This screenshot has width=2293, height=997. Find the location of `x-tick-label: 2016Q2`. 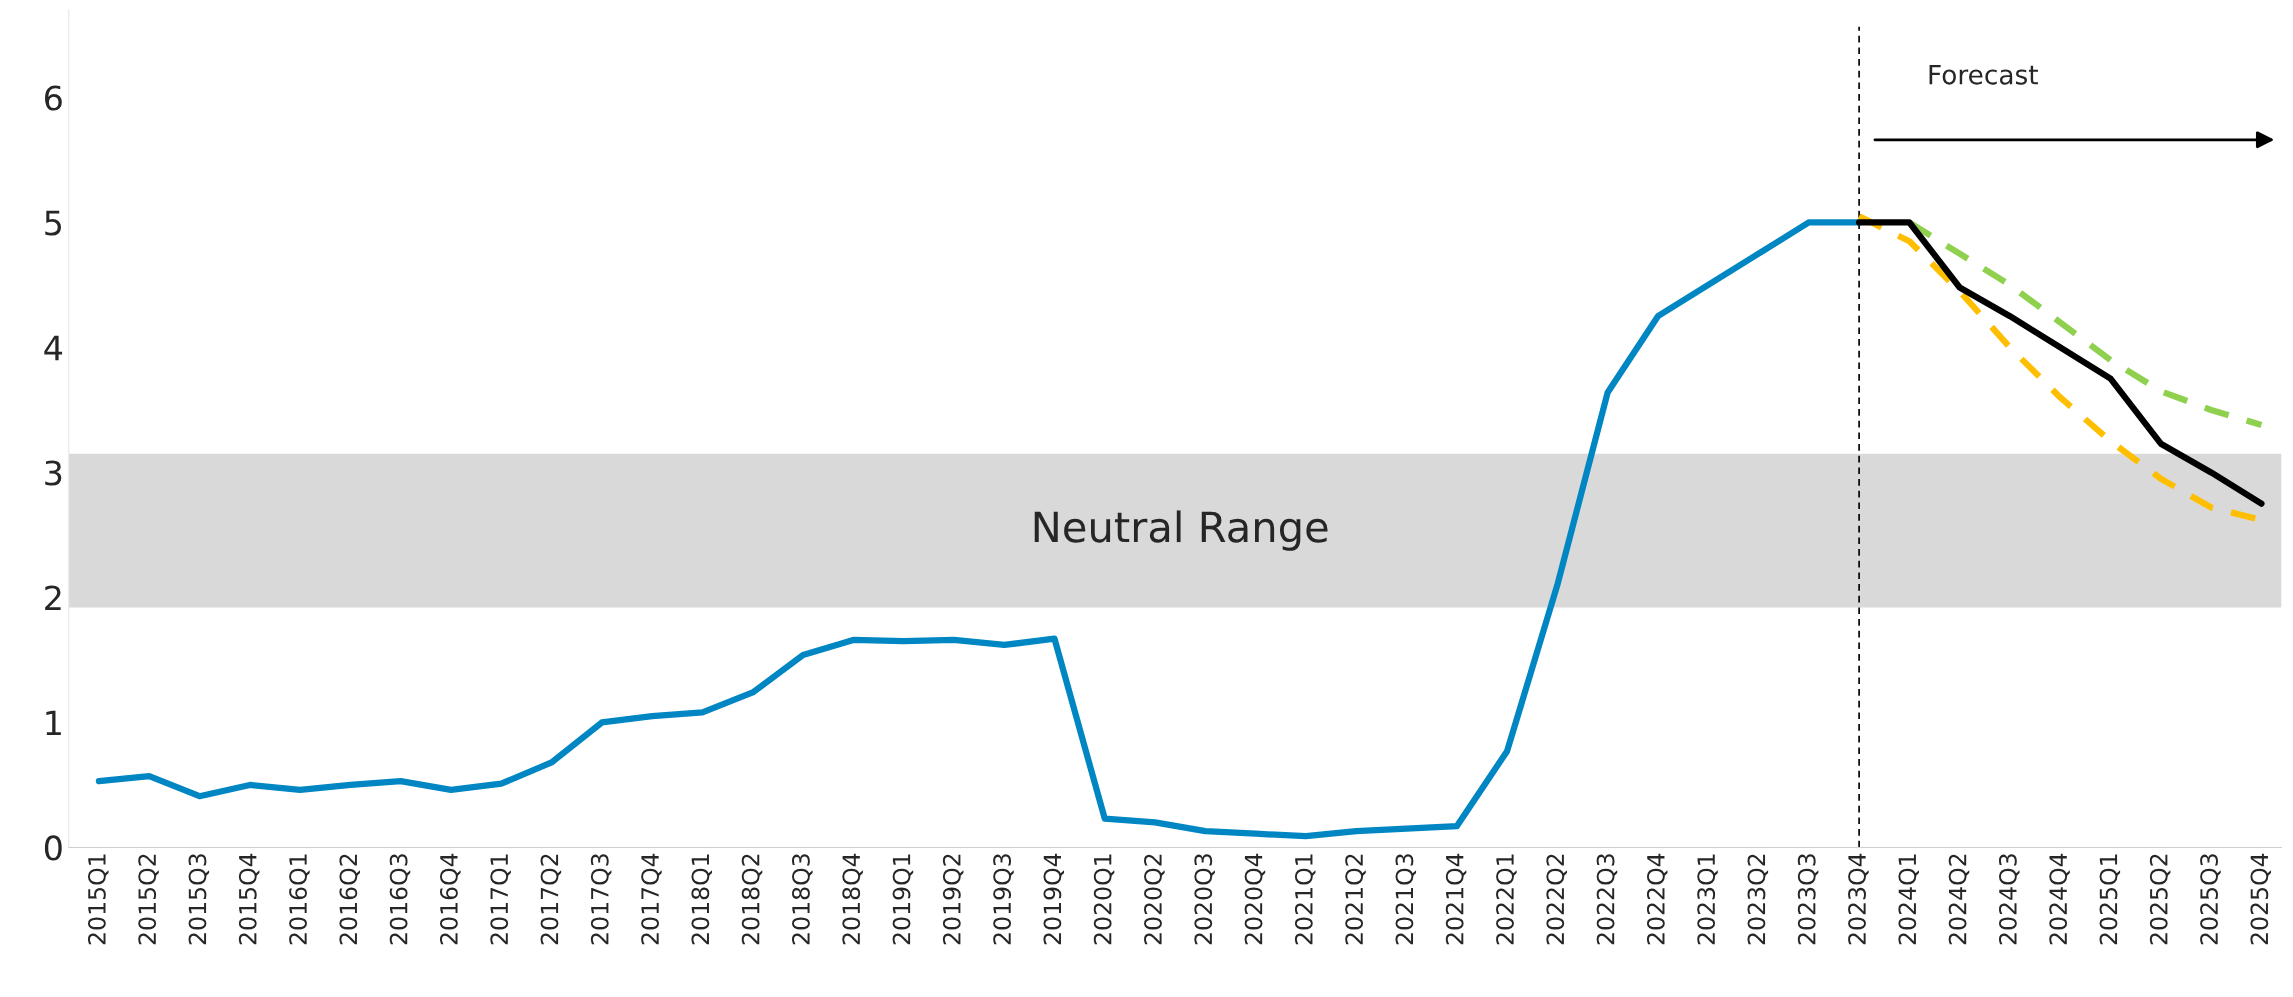

x-tick-label: 2016Q2 is located at coordinates (349, 899).